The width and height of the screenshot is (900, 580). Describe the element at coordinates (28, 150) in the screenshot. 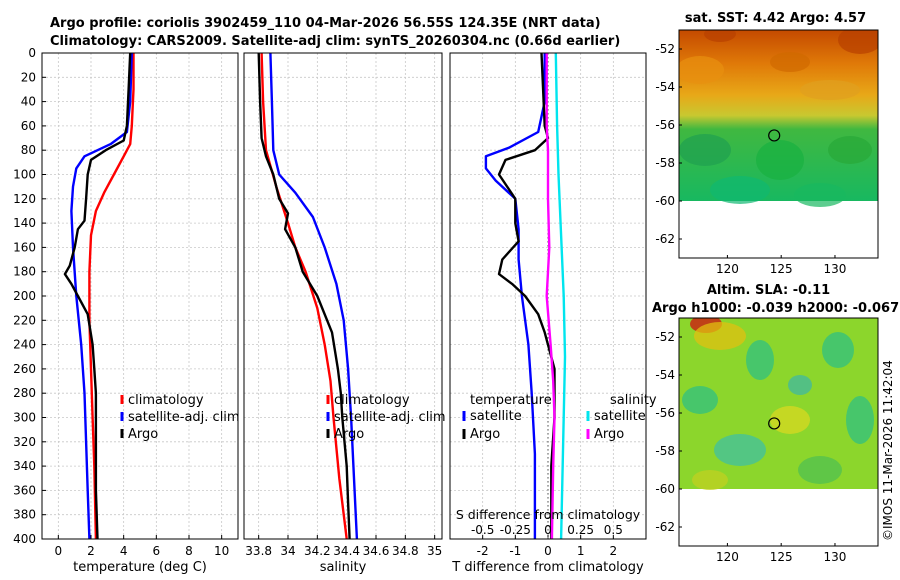

I see `y-tick-label: 80` at that location.